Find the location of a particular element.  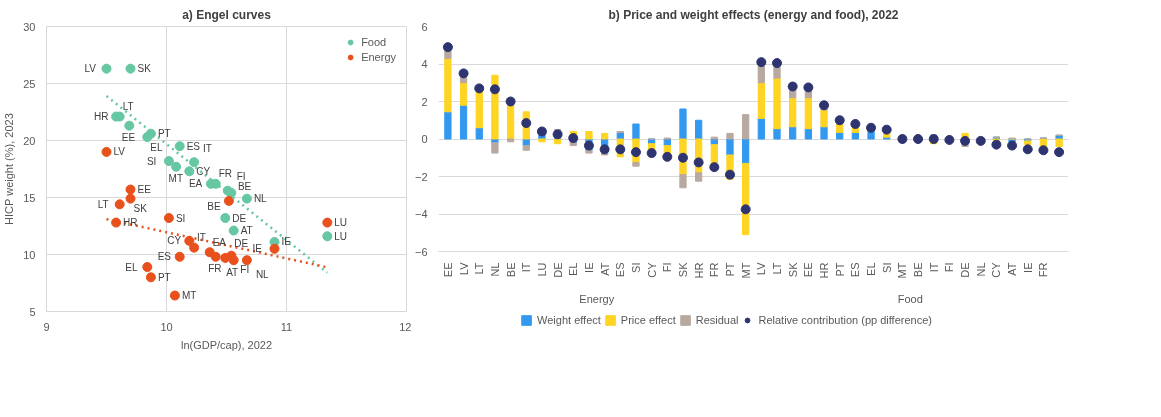

y-tick-label: 0 is located at coordinates (424, 139).